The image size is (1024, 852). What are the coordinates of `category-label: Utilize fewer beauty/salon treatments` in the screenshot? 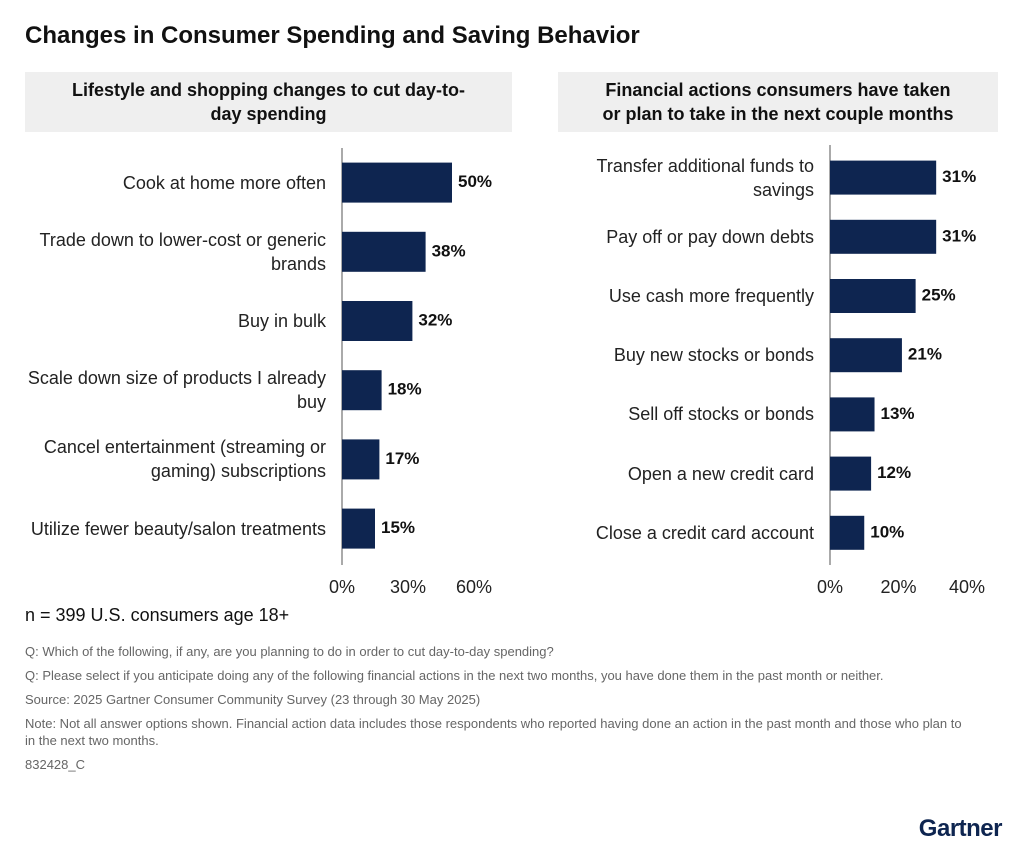 It's located at (178, 528).